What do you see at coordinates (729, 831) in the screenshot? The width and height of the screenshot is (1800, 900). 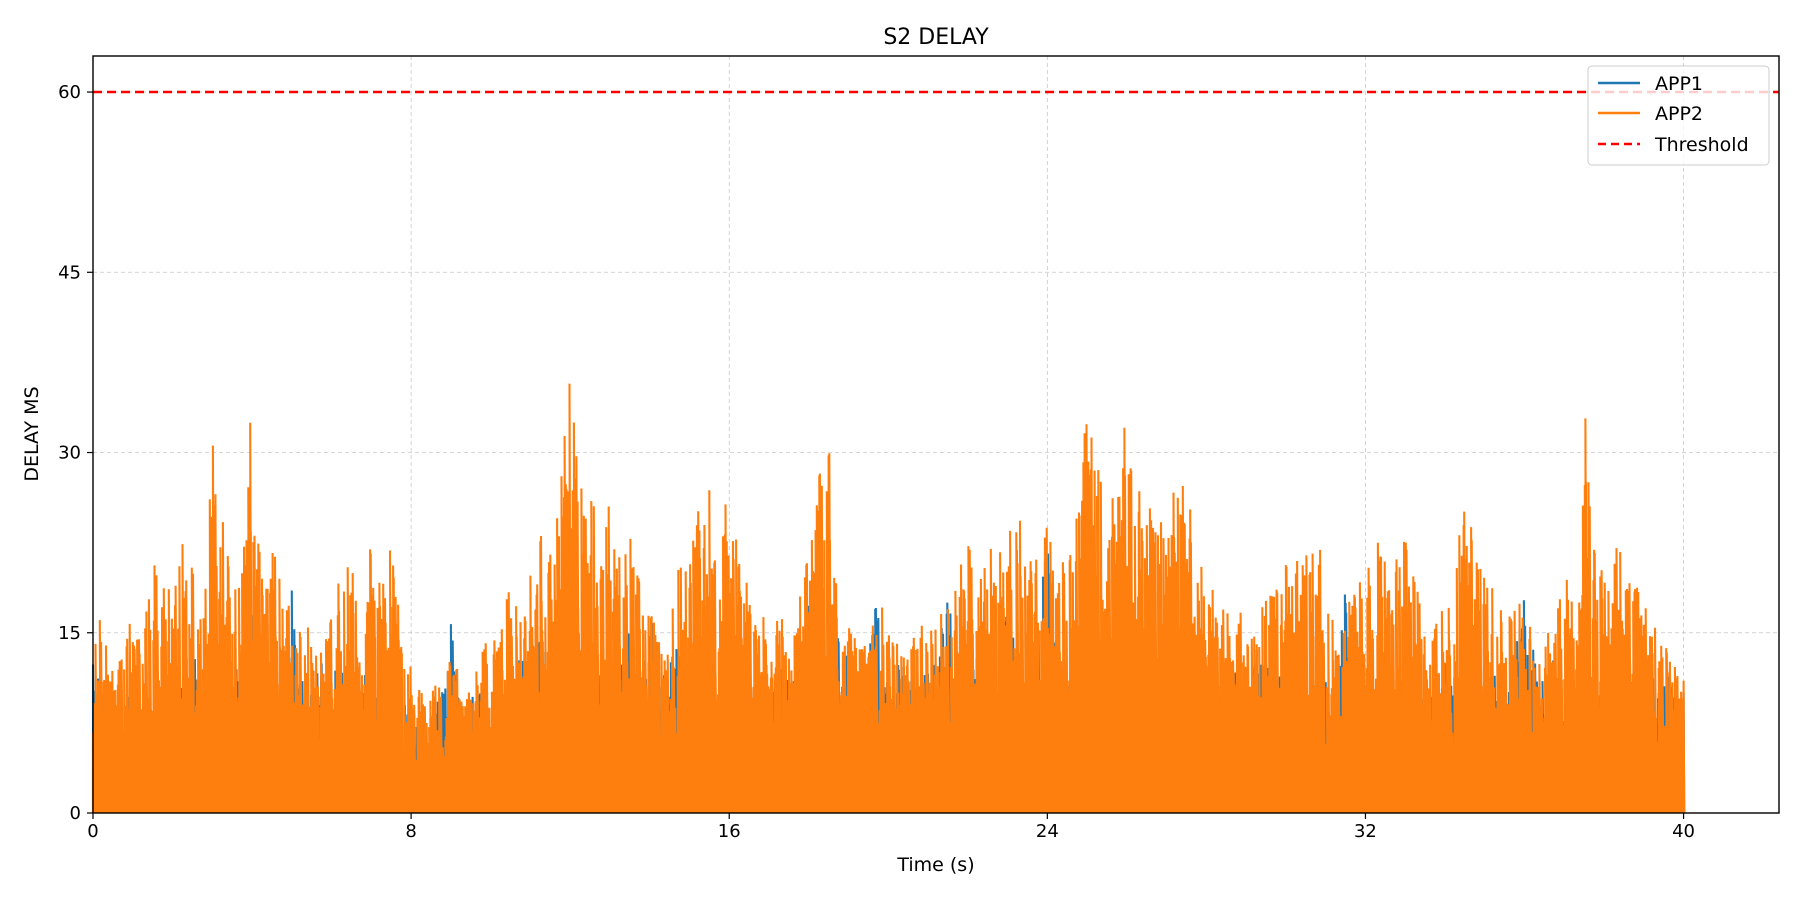 I see `x-tick-label: 16` at bounding box center [729, 831].